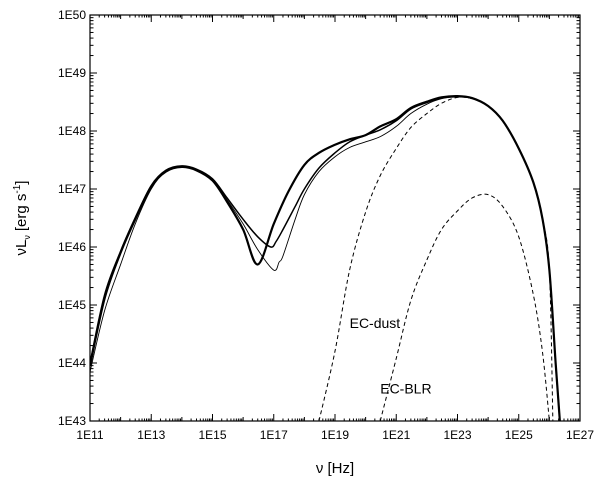 The width and height of the screenshot is (616, 483). Describe the element at coordinates (17, 188) in the screenshot. I see `y-axis-title-exp: -1` at that location.